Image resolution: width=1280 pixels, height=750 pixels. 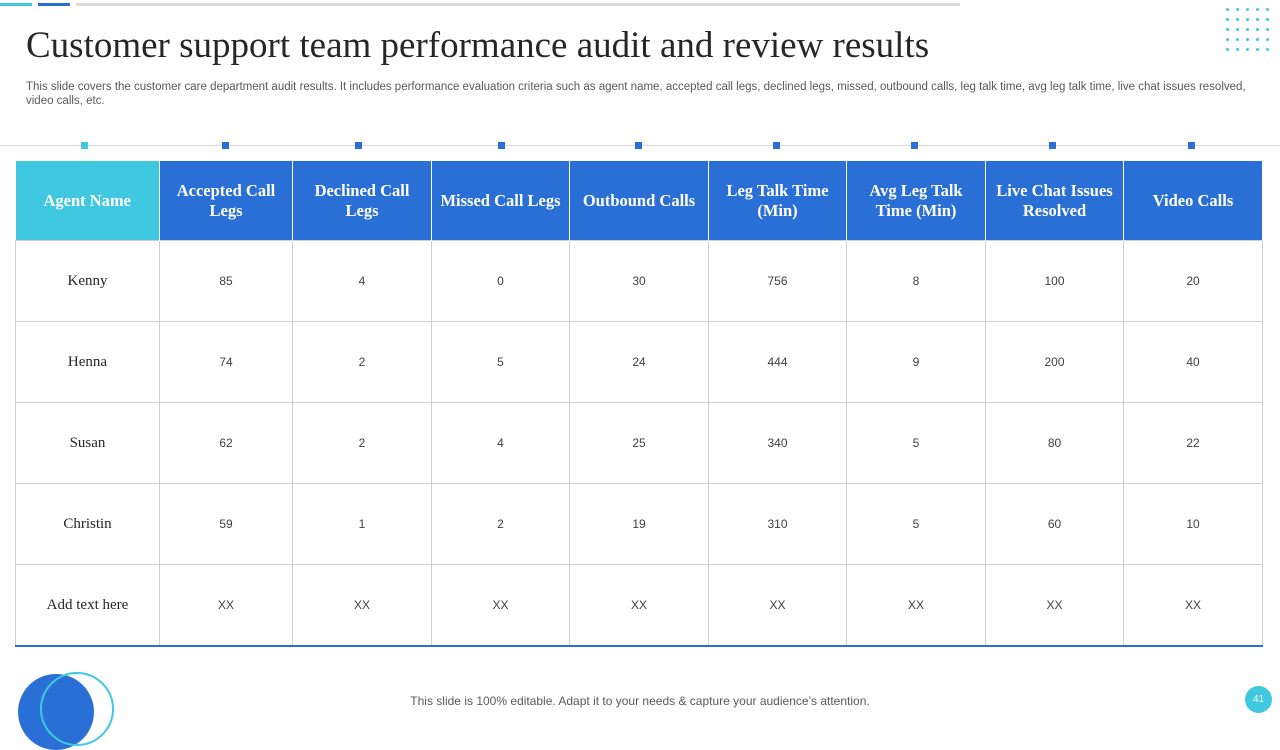 I want to click on header-live-chat-issues-resolved: Live Chat Issues Resolved, so click(x=1054, y=201).